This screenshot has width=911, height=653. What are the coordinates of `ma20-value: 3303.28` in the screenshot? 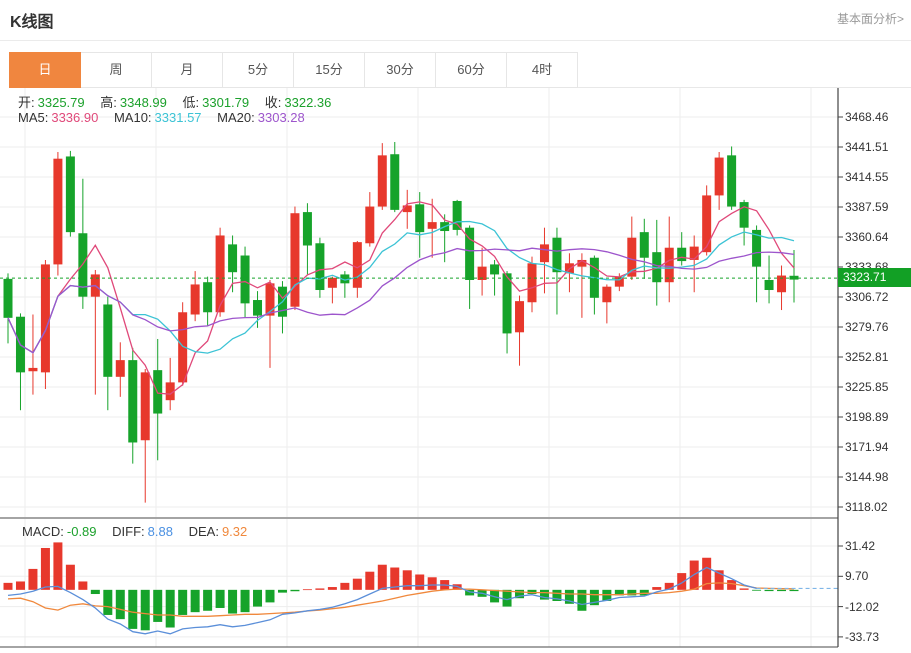 It's located at (281, 117).